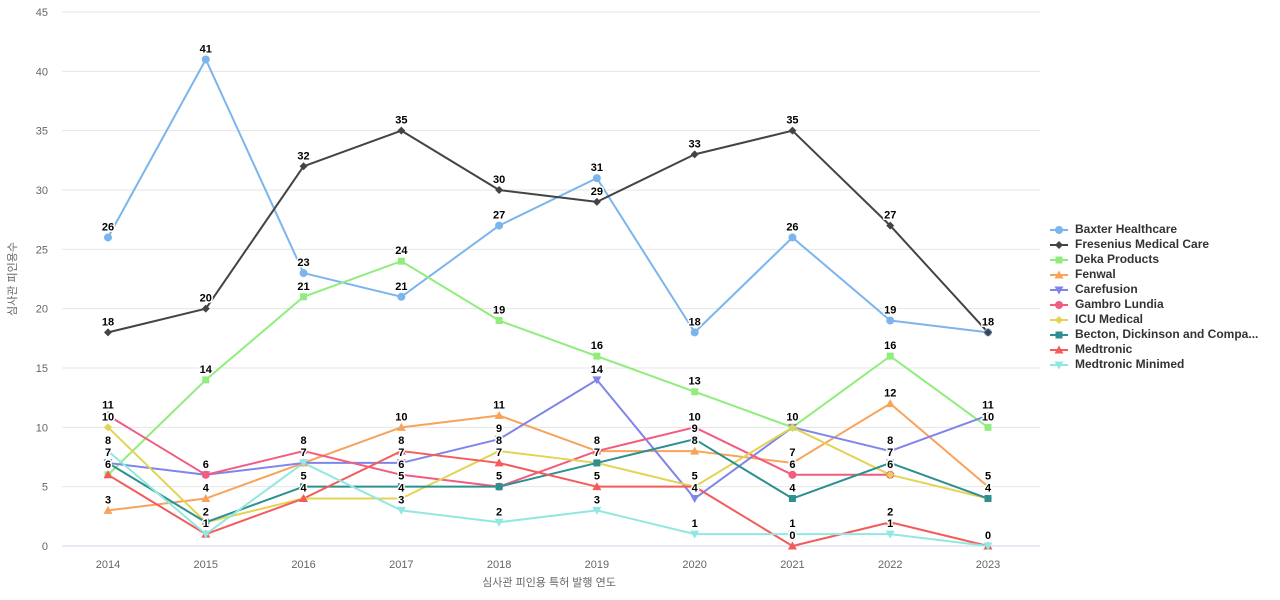 Image resolution: width=1280 pixels, height=600 pixels. What do you see at coordinates (1153, 229) in the screenshot?
I see `legend-item-baxter-healthcare: Baxter Healthcare` at bounding box center [1153, 229].